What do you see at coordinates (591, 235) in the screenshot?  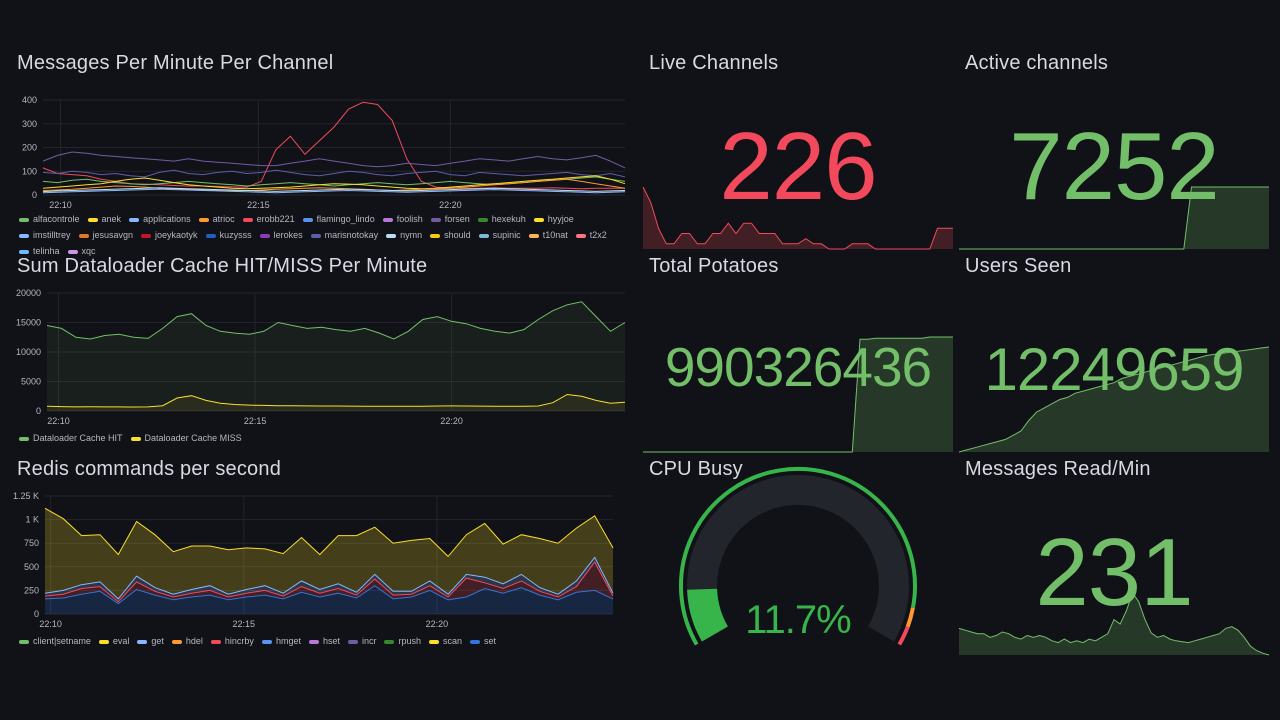 I see `legend-item: t2x2` at bounding box center [591, 235].